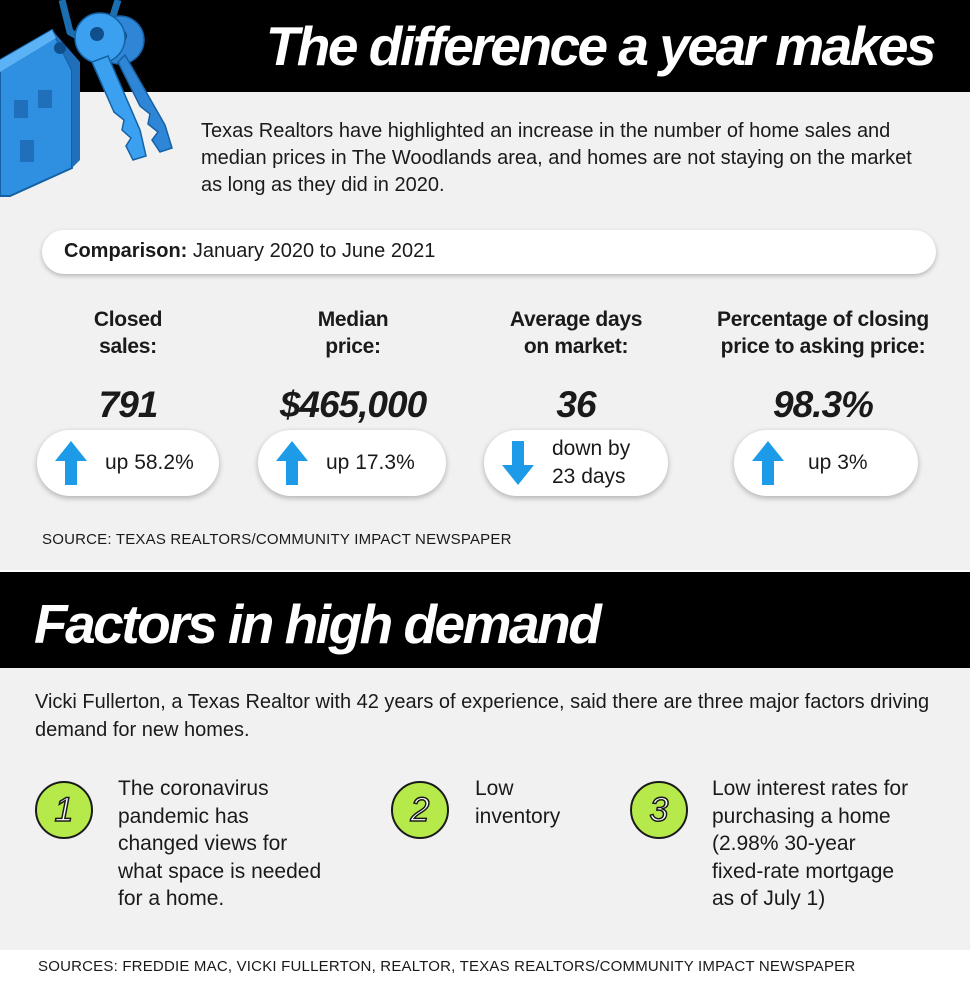 The image size is (970, 1000). I want to click on stat-label-line: sales:, so click(128, 346).